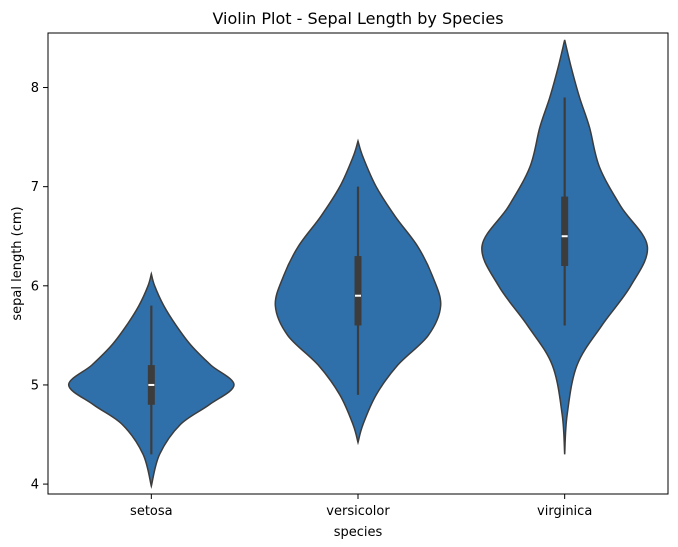 Image resolution: width=678 pixels, height=547 pixels. Describe the element at coordinates (358, 511) in the screenshot. I see `x-tick-label: versicolor` at that location.